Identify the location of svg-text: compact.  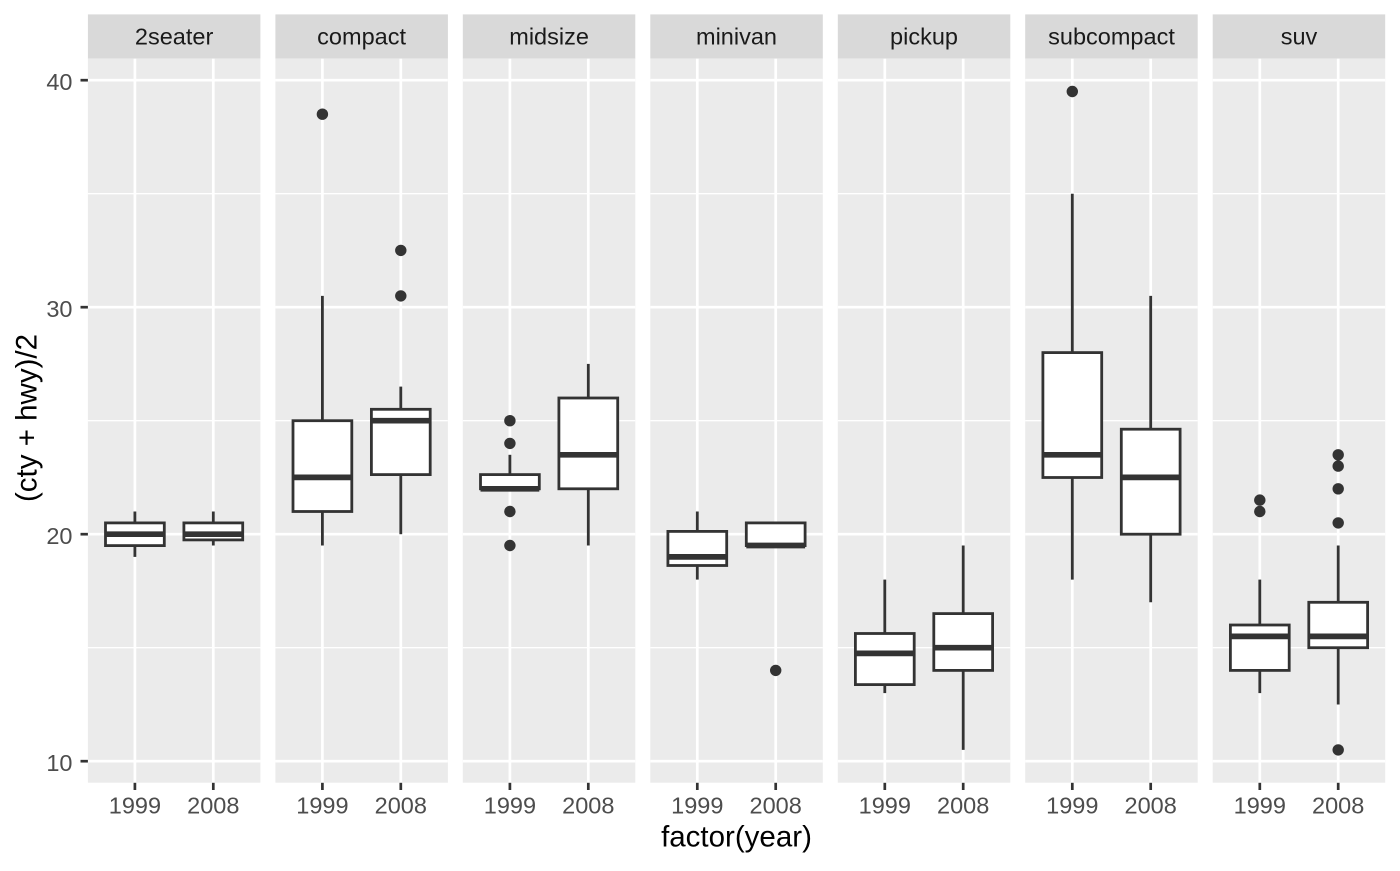
(361, 37).